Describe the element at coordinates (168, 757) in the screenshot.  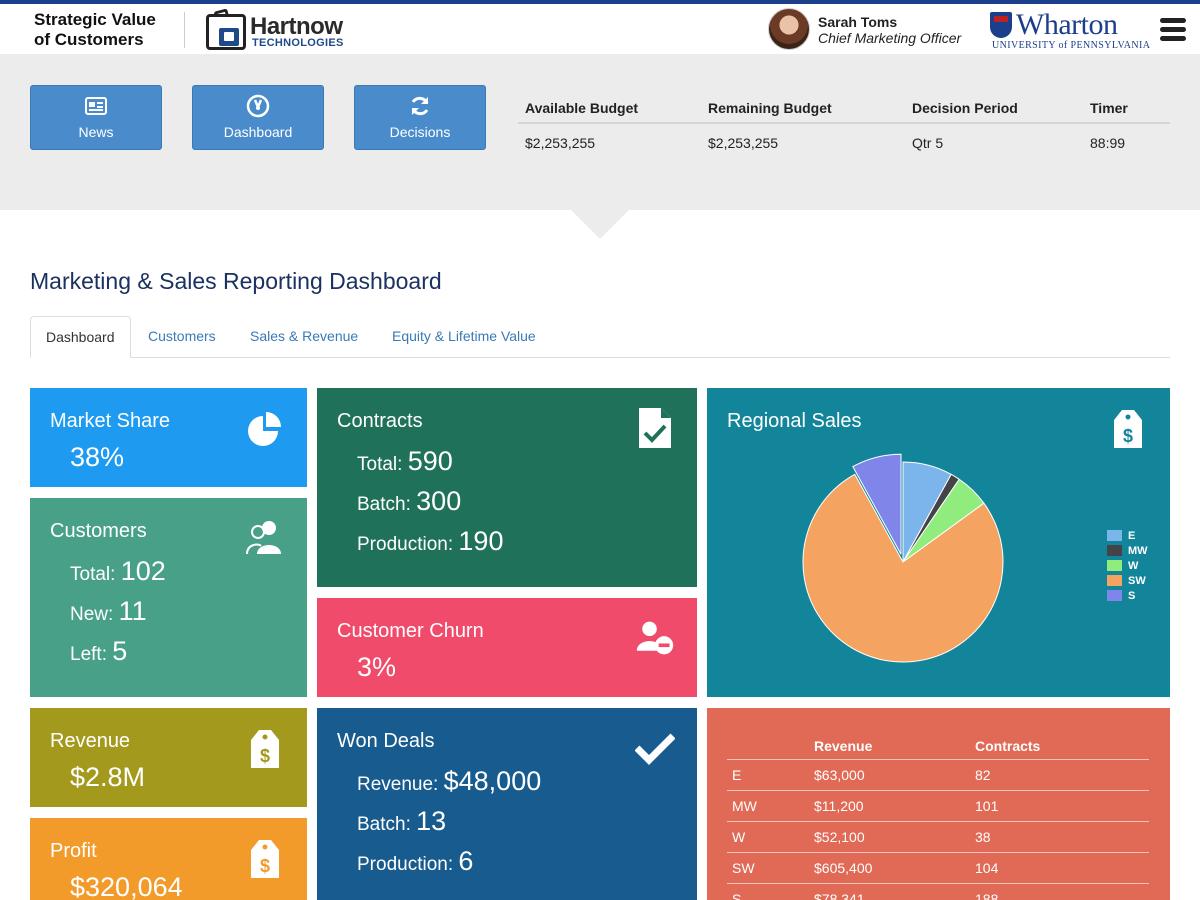
I see `revenue-tile: Revenue $2.8M $` at that location.